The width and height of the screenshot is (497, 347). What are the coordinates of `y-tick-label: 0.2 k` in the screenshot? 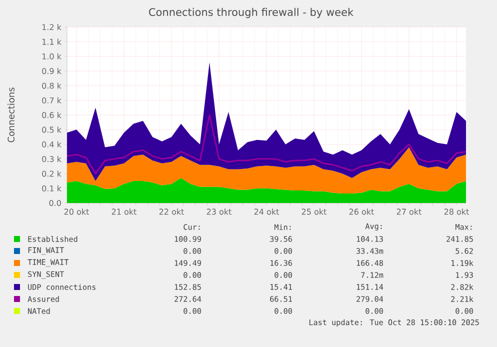 It's located at (52, 173).